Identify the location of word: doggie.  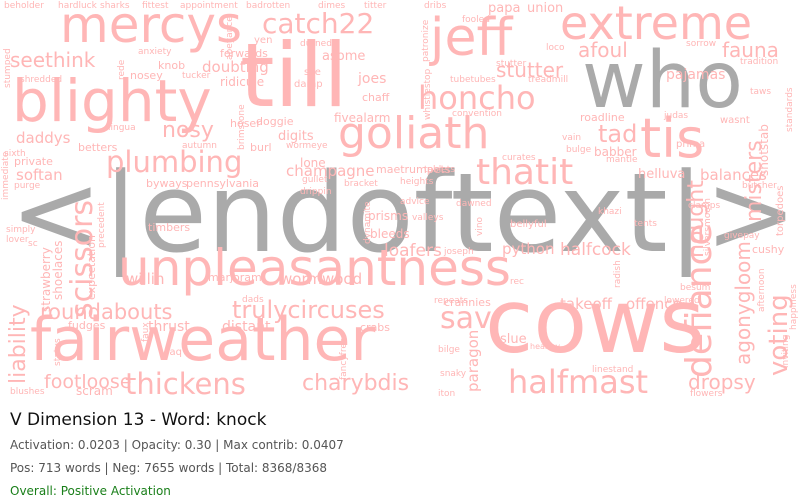
(275, 121).